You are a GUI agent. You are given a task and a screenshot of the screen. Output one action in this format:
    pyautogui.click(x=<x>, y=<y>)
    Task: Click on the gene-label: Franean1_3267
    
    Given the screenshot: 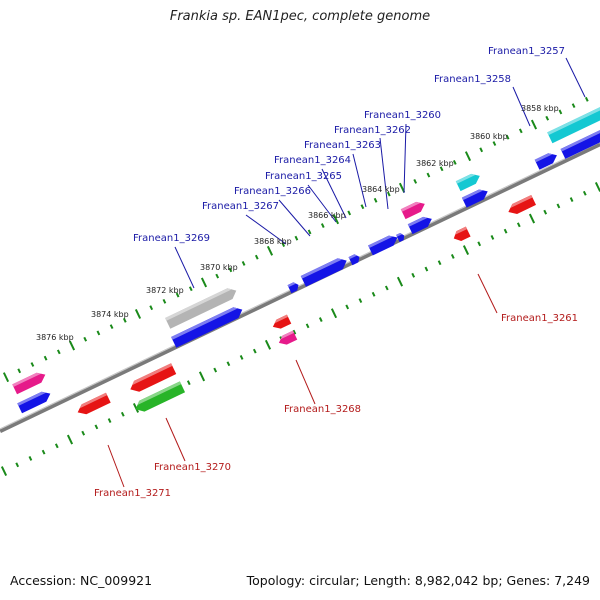 What is the action you would take?
    pyautogui.click(x=240, y=206)
    